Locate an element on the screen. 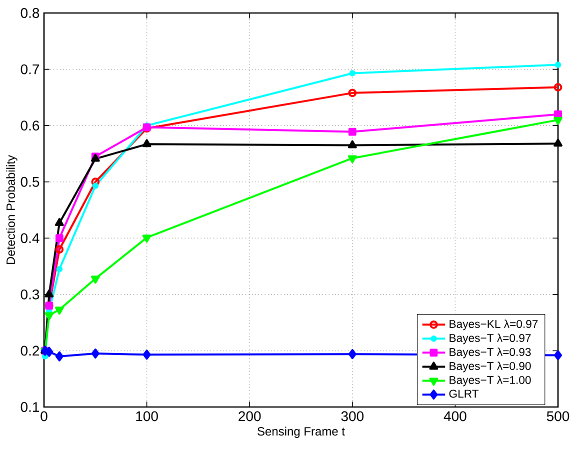 Image resolution: width=588 pixels, height=458 pixels. x-tick-label: 200 is located at coordinates (249, 416).